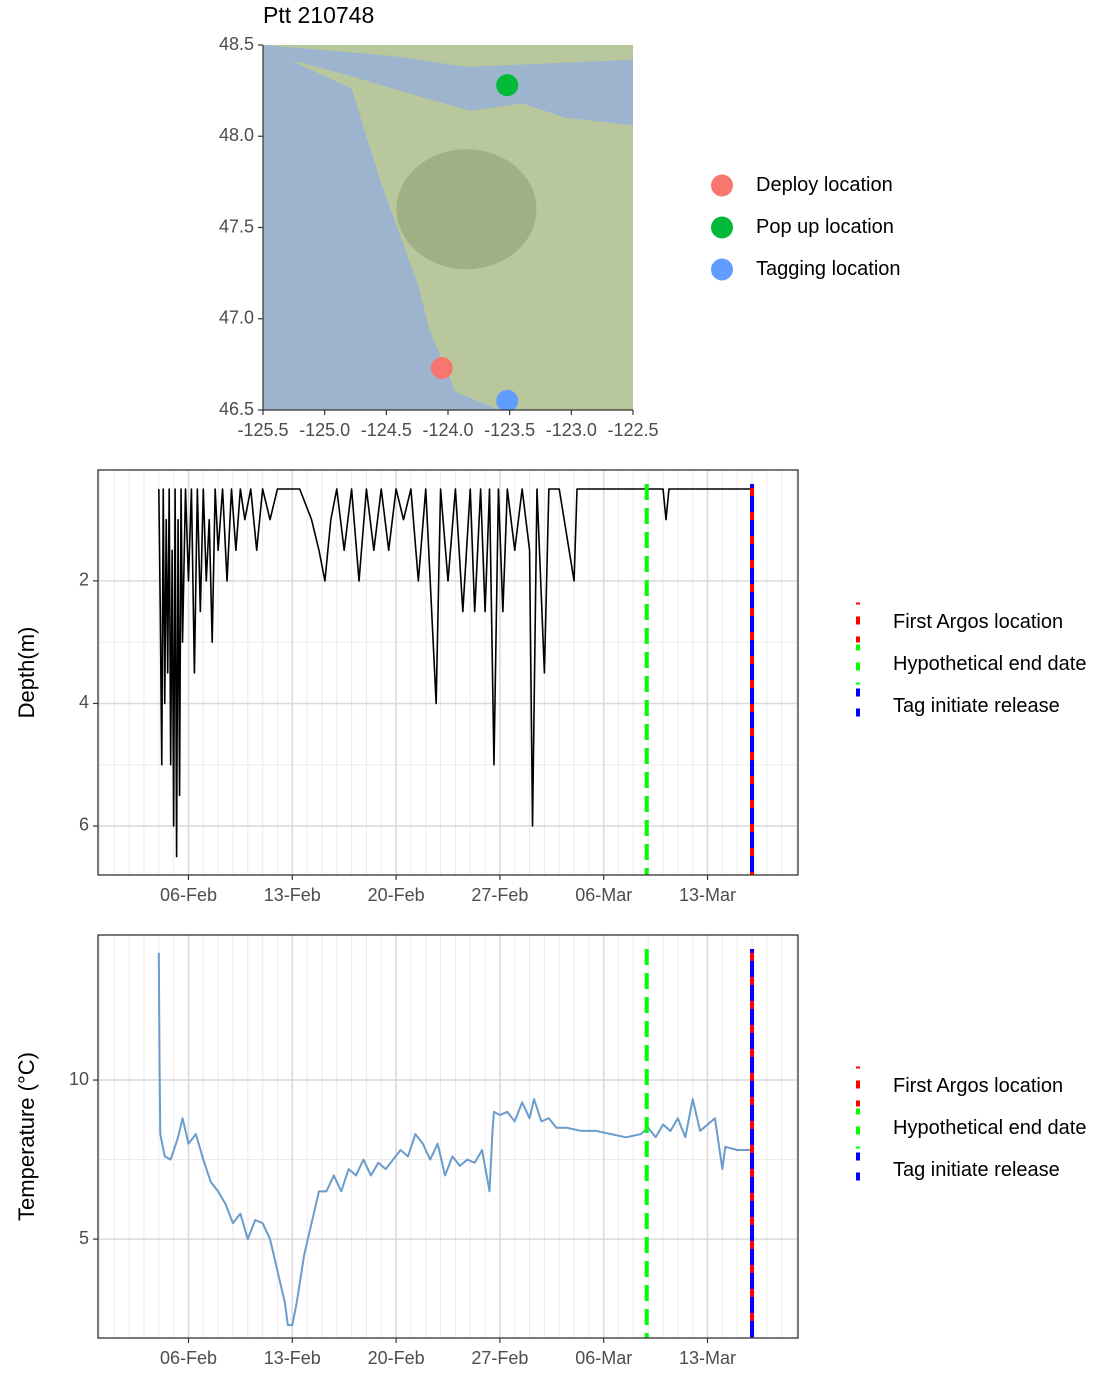  What do you see at coordinates (84, 580) in the screenshot?
I see `y-tick-label: 2` at bounding box center [84, 580].